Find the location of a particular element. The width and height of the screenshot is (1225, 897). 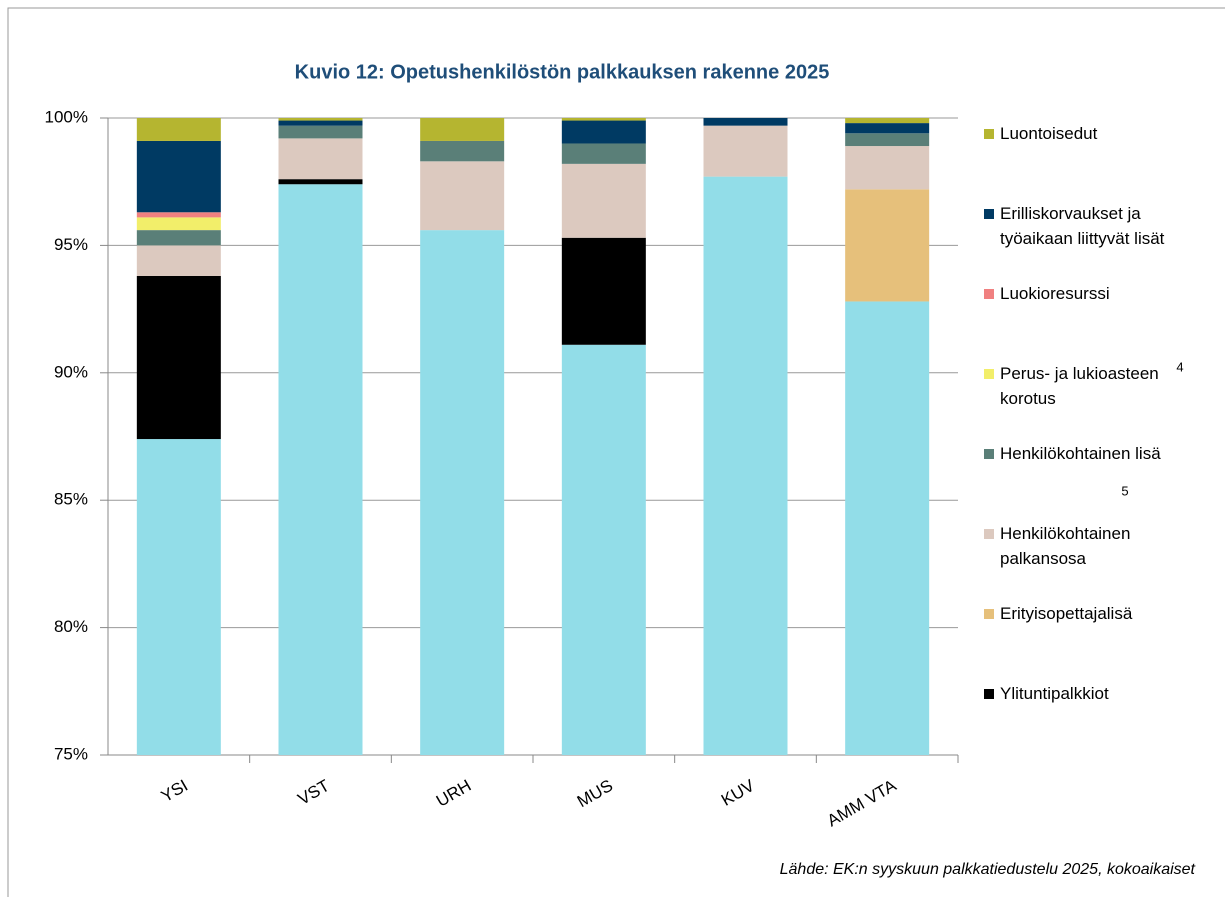

legend-item: Henkilökohtainen palkansosa is located at coordinates (1057, 546).